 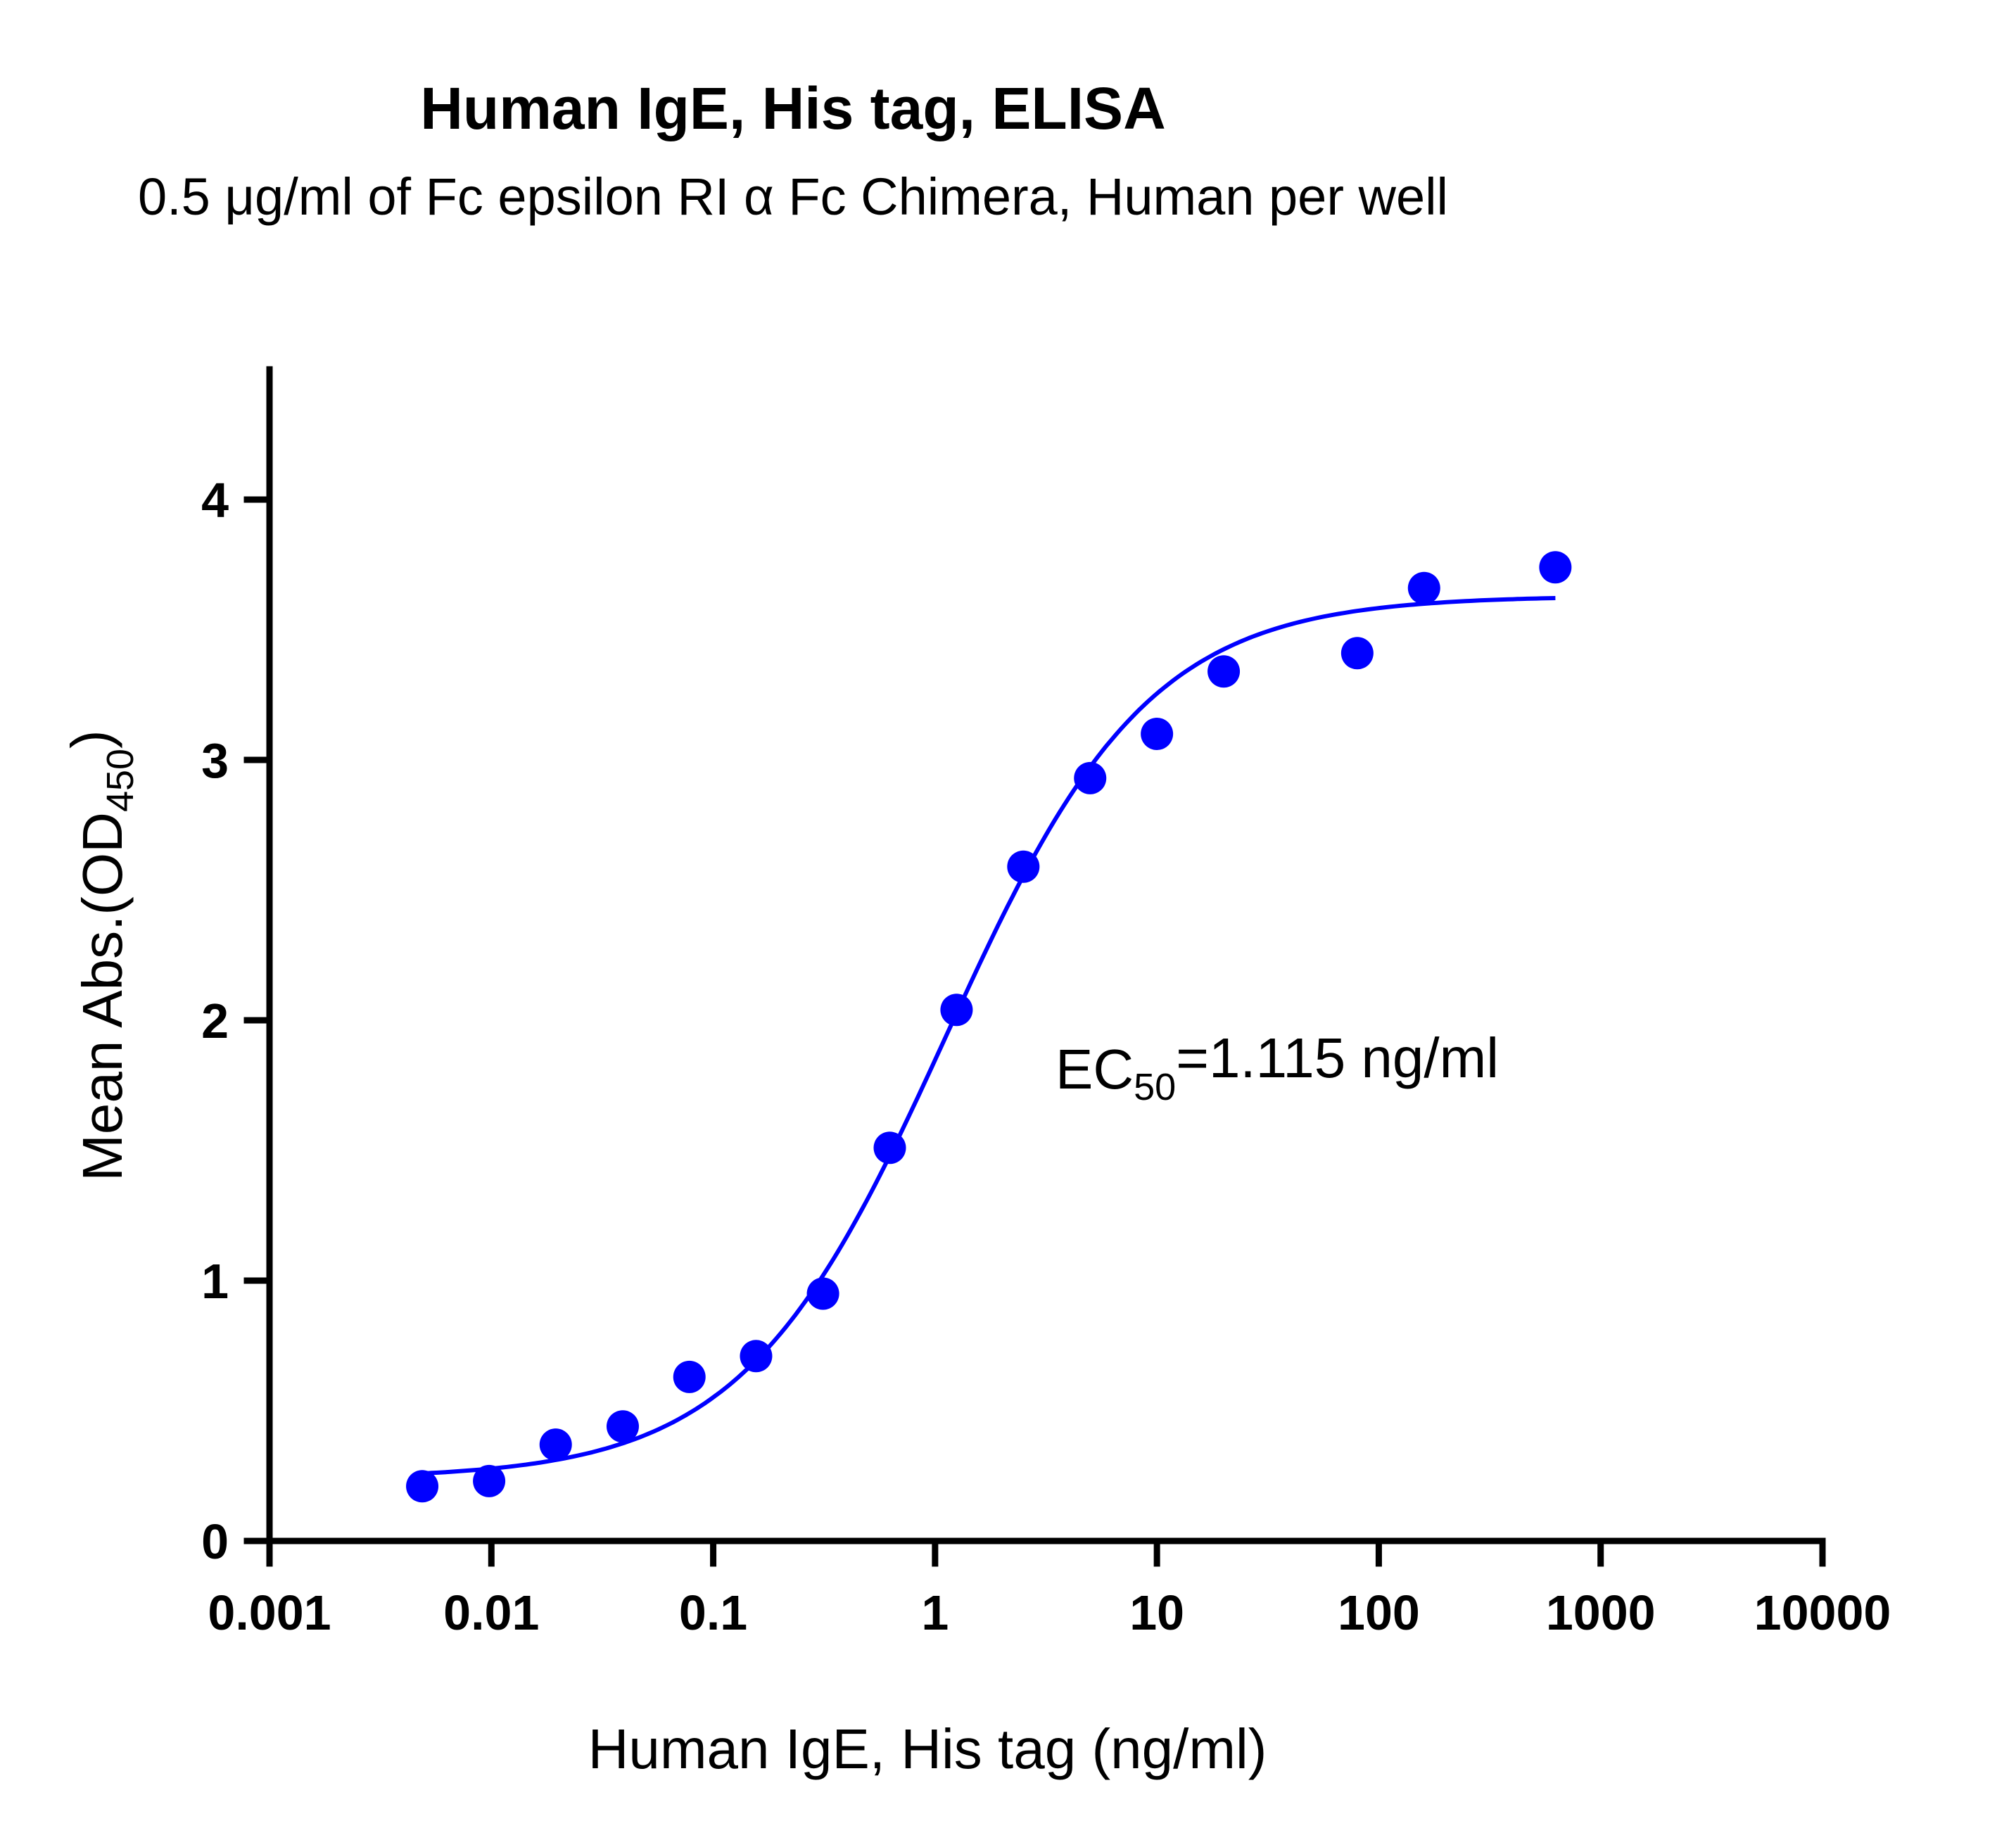 What do you see at coordinates (713, 1612) in the screenshot?
I see `x-tick-label: 0.1` at bounding box center [713, 1612].